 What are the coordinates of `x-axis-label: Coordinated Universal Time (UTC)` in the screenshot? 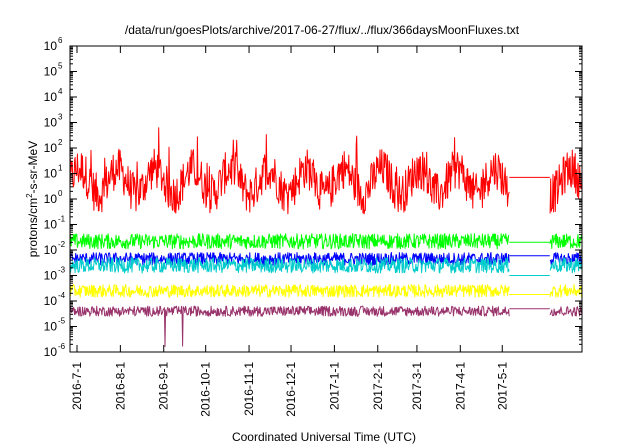 It's located at (324, 437).